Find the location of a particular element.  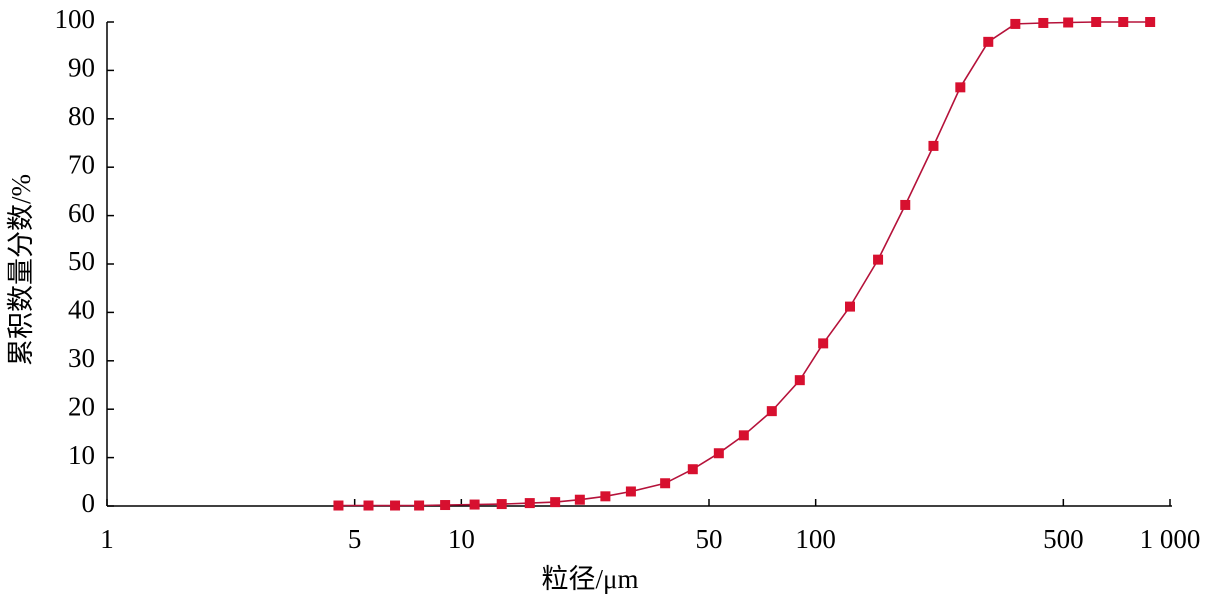

x-tick-label: 1 is located at coordinates (107, 539).